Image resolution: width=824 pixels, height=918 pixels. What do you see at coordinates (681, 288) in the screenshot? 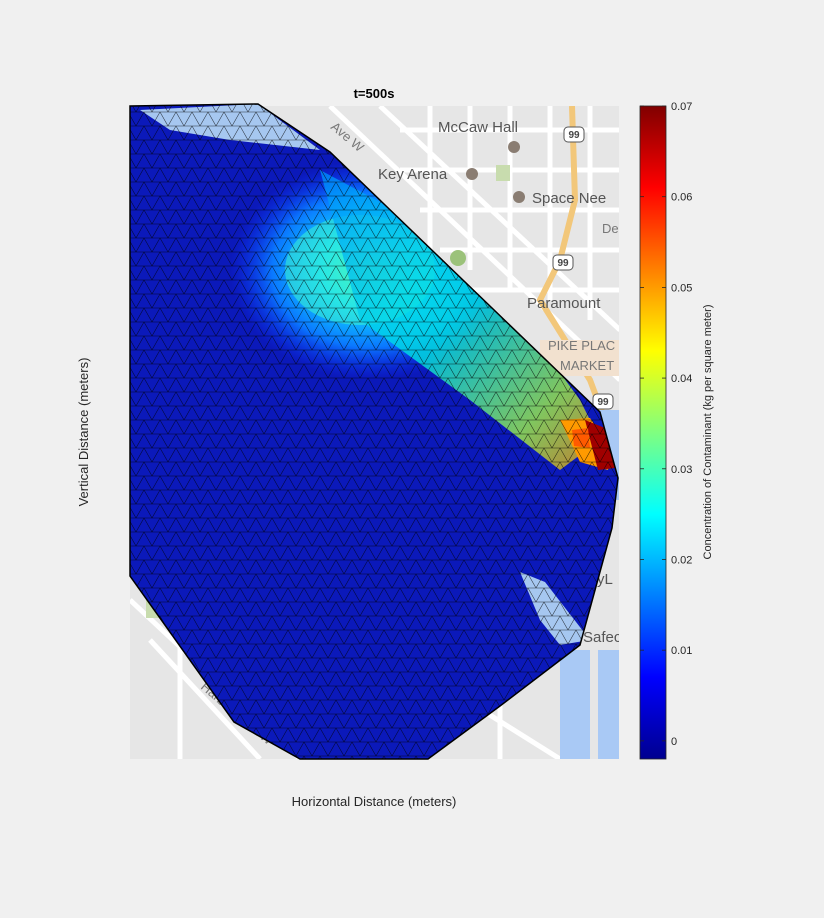
I see `colorbar-tick-label: 0.05` at bounding box center [681, 288].